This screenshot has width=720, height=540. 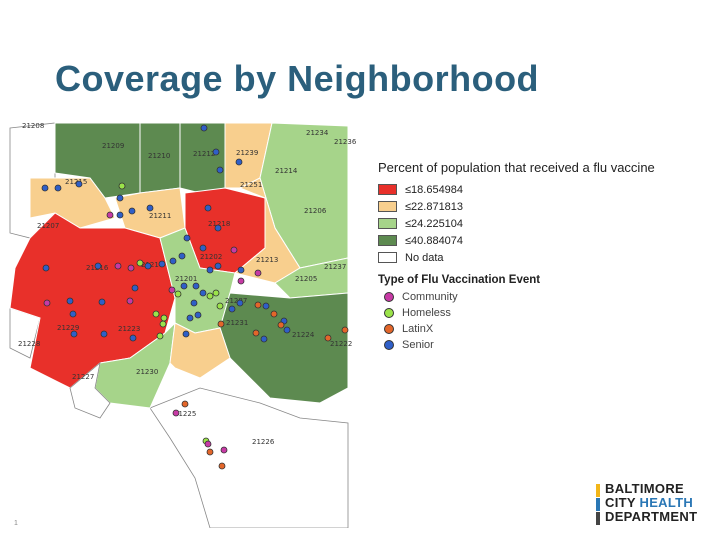 What do you see at coordinates (297, 78) in the screenshot?
I see `slide-title: Coverage by Neighborhood` at bounding box center [297, 78].